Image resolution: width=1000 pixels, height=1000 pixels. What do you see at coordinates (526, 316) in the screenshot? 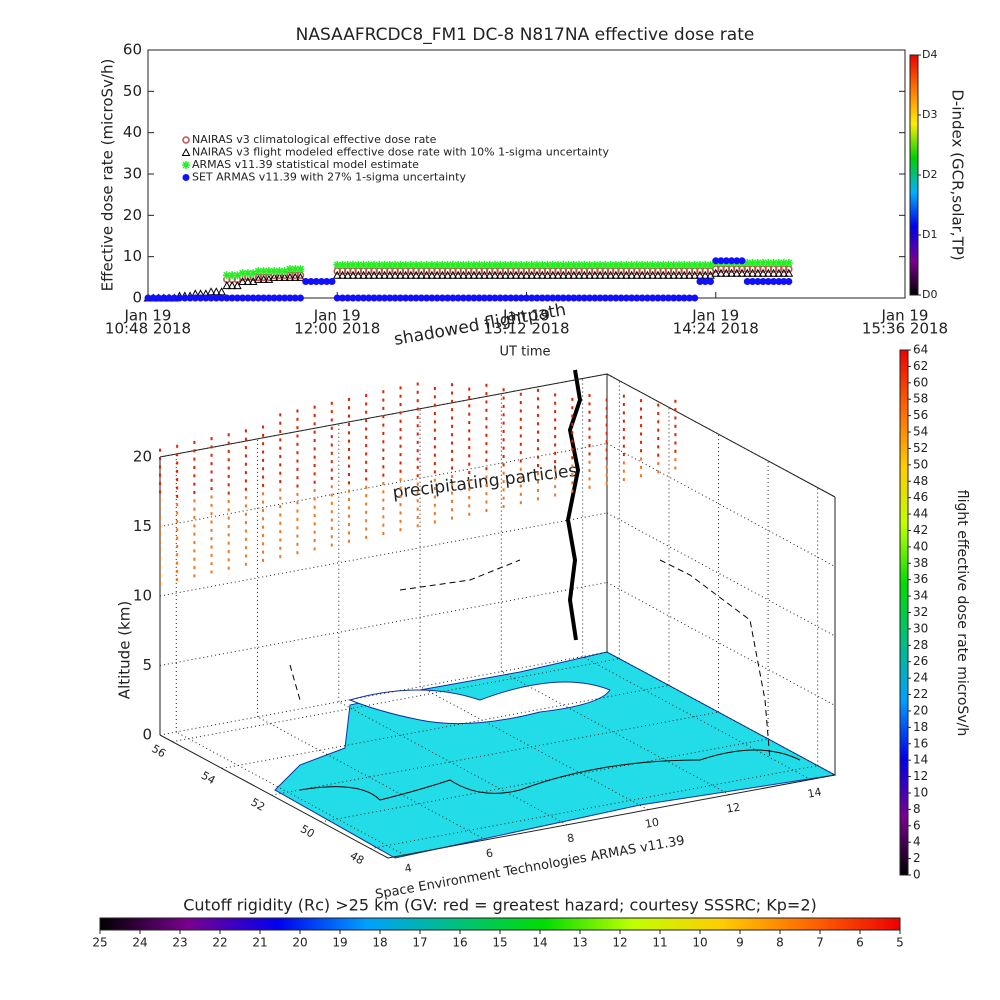
I see `x-tick-label: Jan 19` at bounding box center [526, 316].